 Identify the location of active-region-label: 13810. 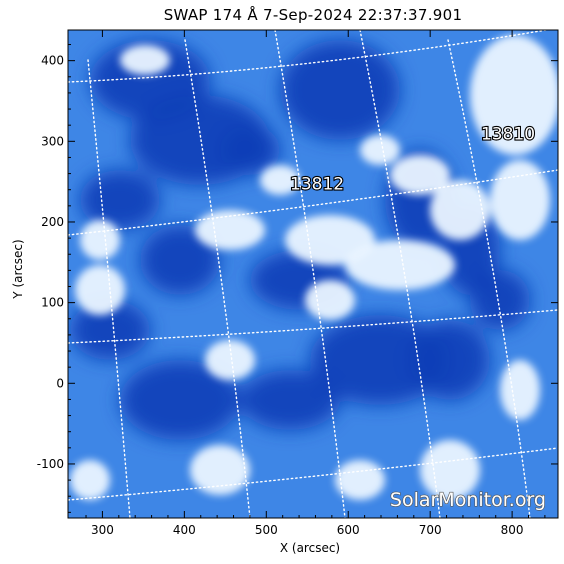
(508, 135).